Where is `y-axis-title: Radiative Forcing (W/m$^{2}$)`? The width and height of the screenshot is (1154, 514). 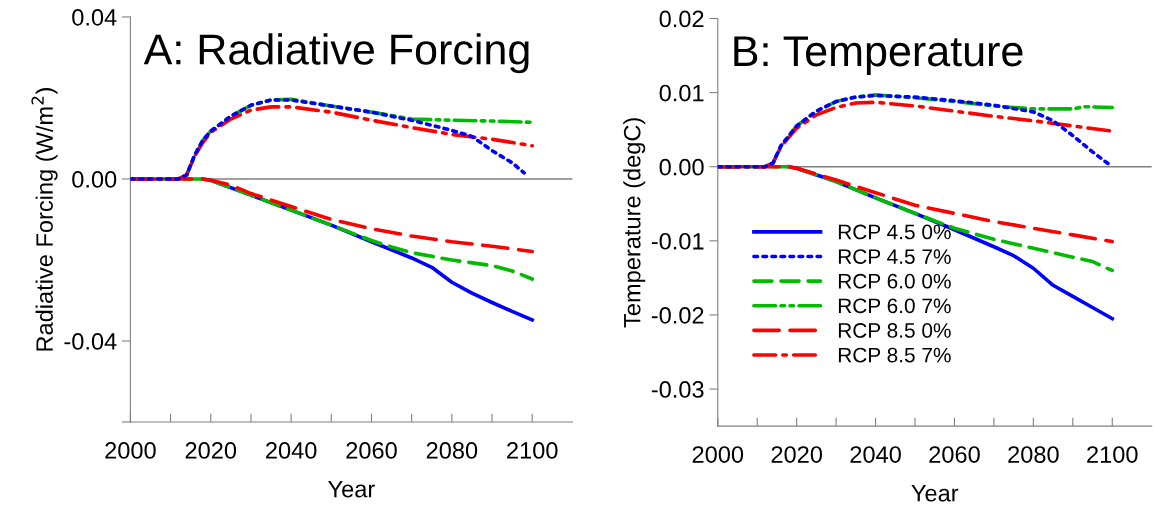
y-axis-title: Radiative Forcing (W/m$^{2}$) is located at coordinates (44, 219).